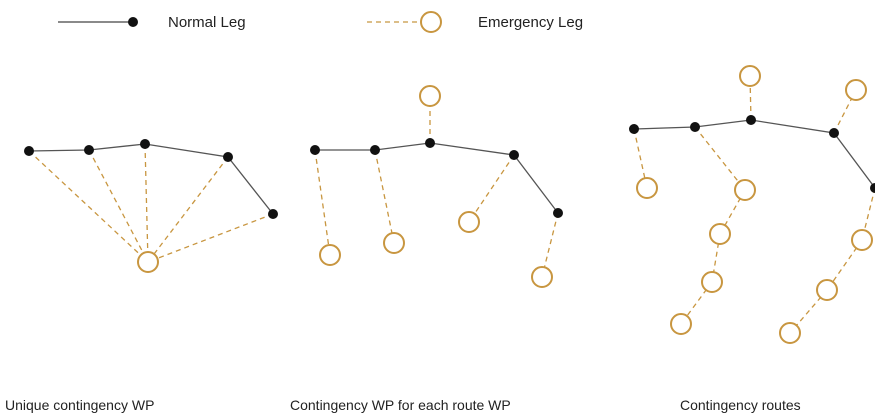 The width and height of the screenshot is (875, 414). I want to click on caption-unique: Unique contingency WP, so click(79, 405).